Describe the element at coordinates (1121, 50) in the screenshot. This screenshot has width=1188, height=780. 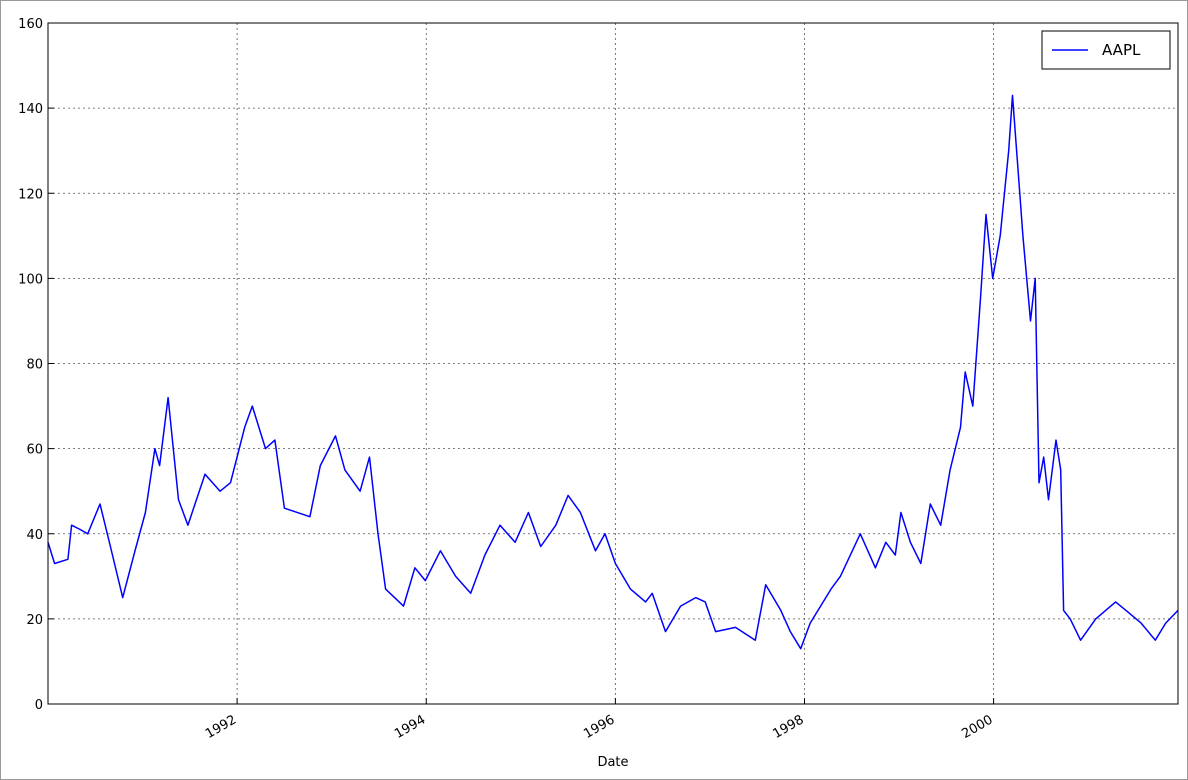
I see `legend-label: AAPL` at that location.